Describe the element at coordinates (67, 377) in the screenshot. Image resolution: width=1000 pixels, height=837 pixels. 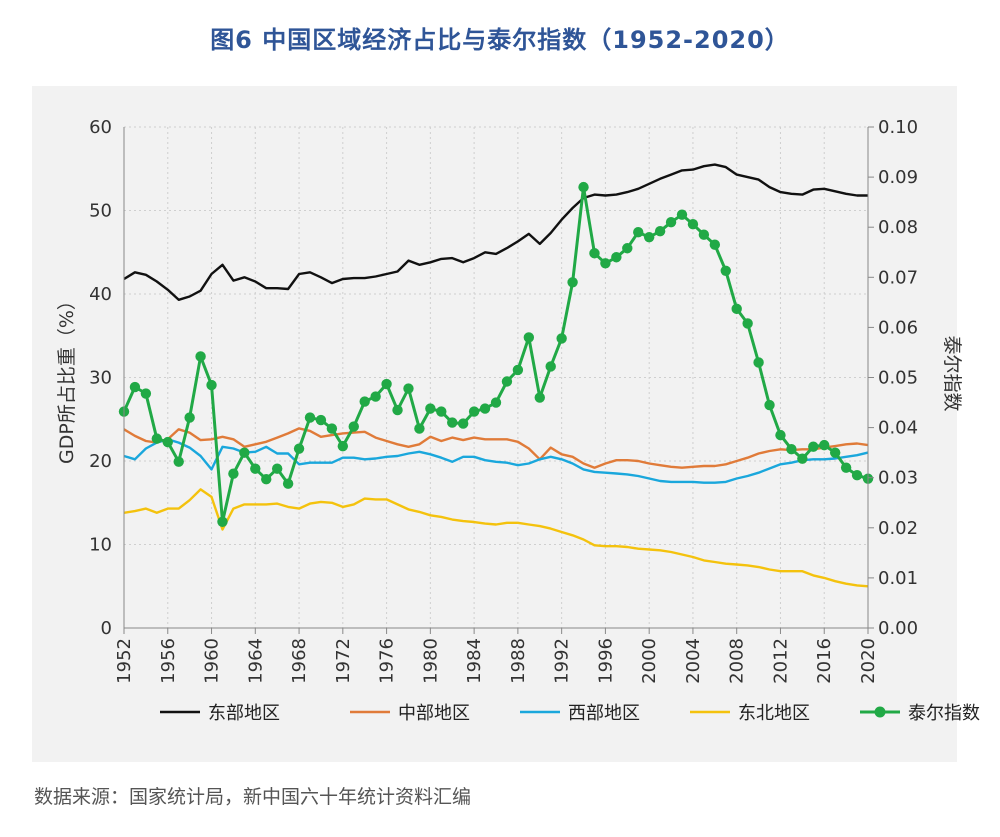
I see `y-axis-title: GDP所占比重（%）` at that location.